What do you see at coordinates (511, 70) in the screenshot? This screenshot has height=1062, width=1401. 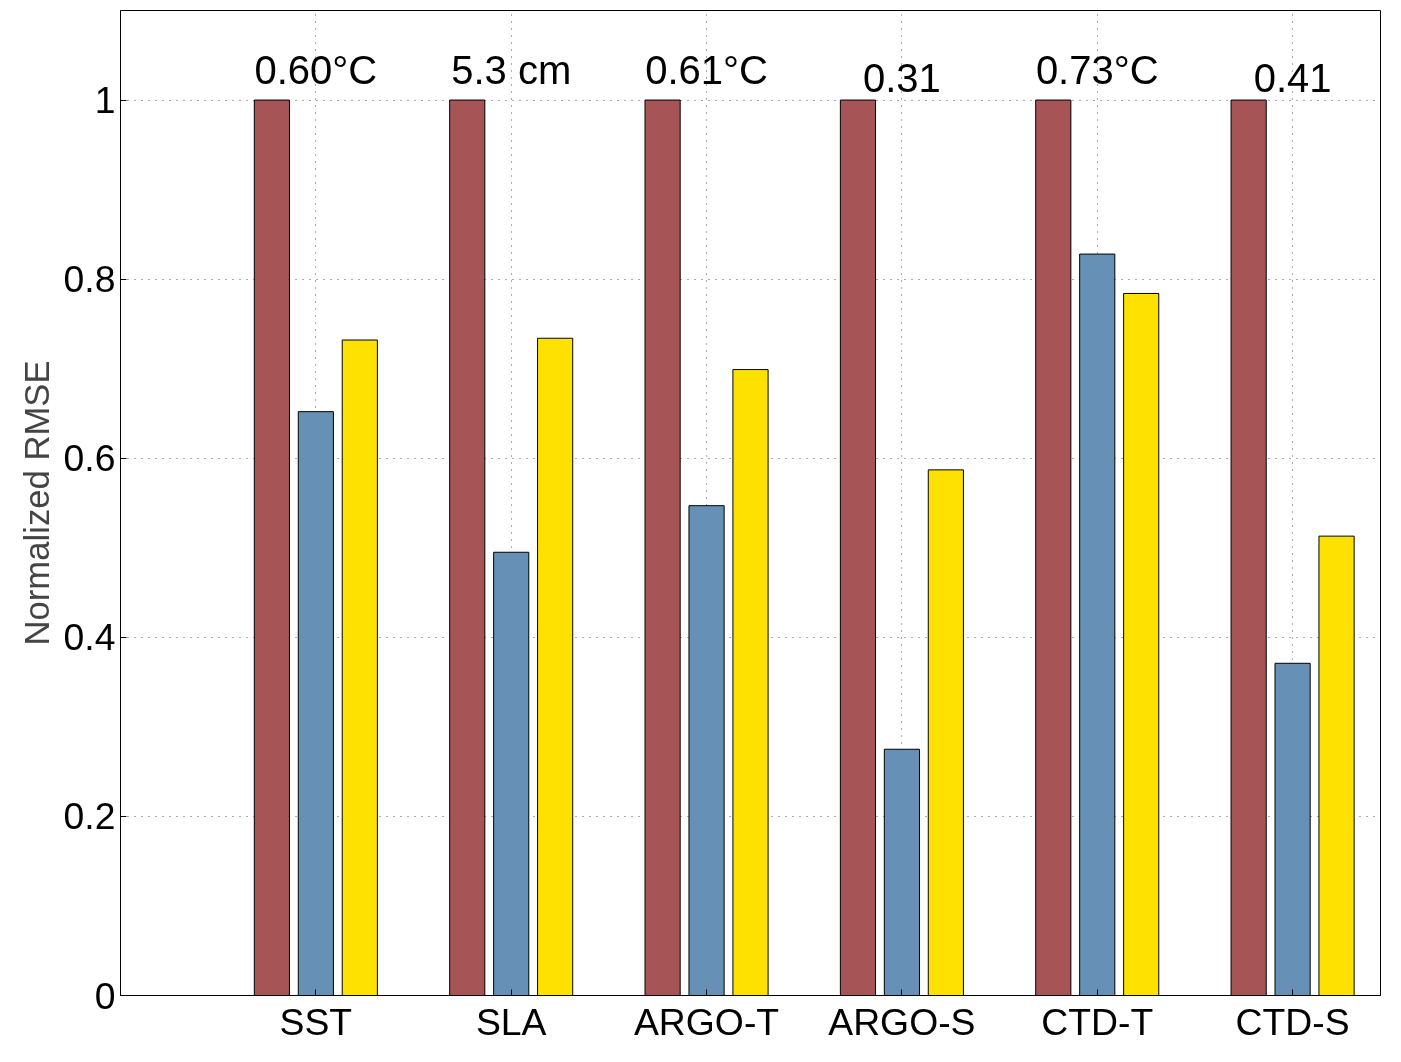 I see `annotation: 5.3 cm` at bounding box center [511, 70].